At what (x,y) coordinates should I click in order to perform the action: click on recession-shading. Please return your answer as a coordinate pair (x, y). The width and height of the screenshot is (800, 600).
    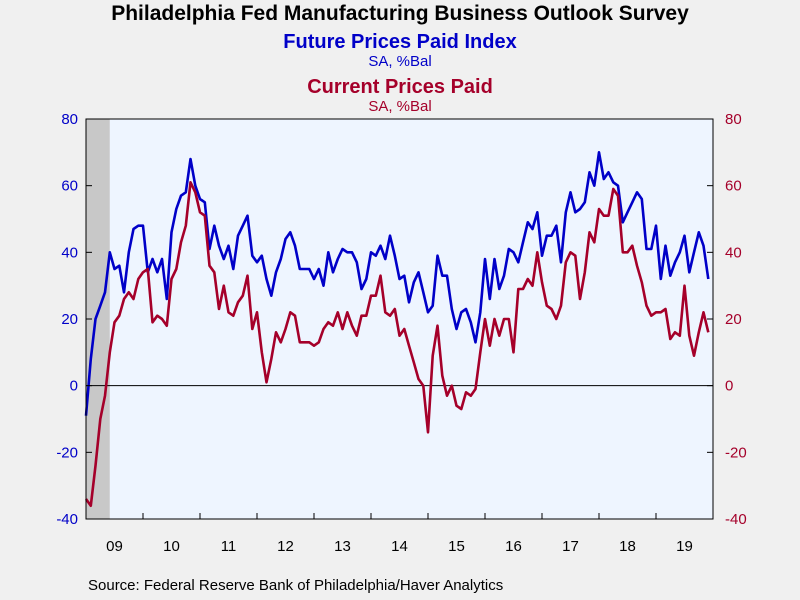
    Looking at the image, I should click on (98, 319).